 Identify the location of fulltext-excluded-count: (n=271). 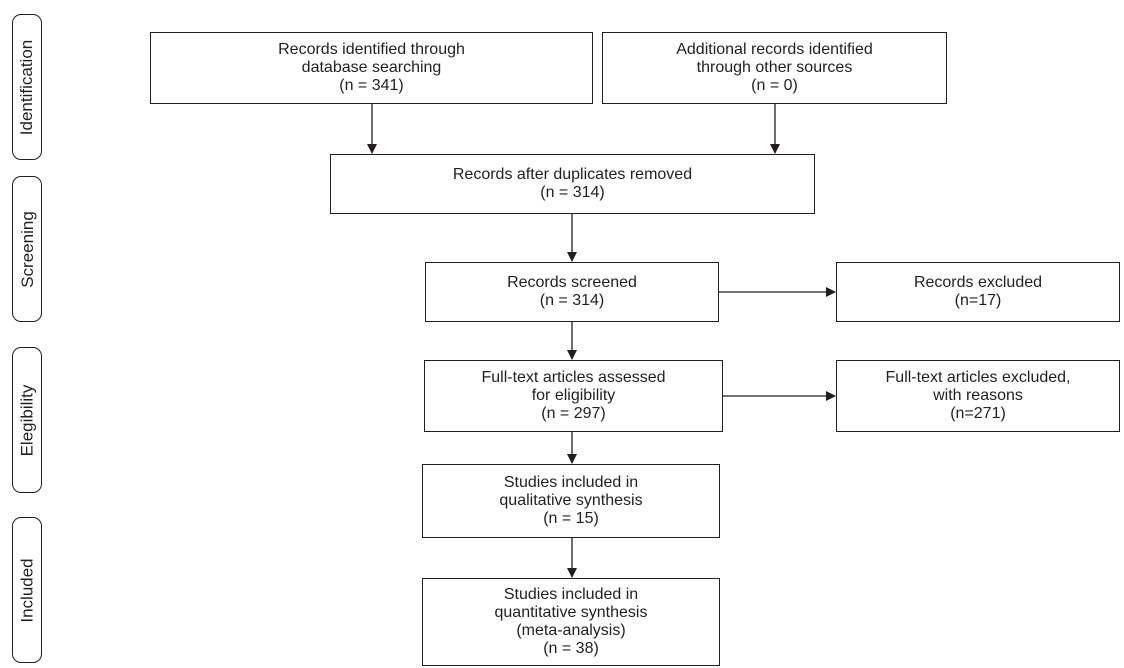
(978, 413).